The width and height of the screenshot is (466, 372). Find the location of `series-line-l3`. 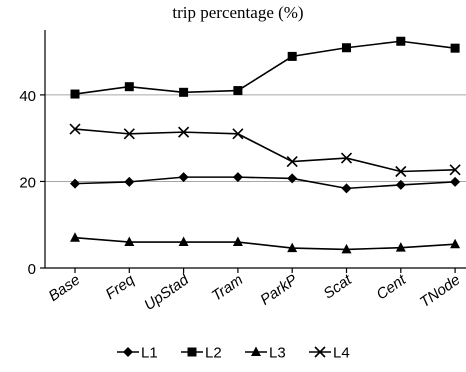

series-line-l3 is located at coordinates (265, 243).